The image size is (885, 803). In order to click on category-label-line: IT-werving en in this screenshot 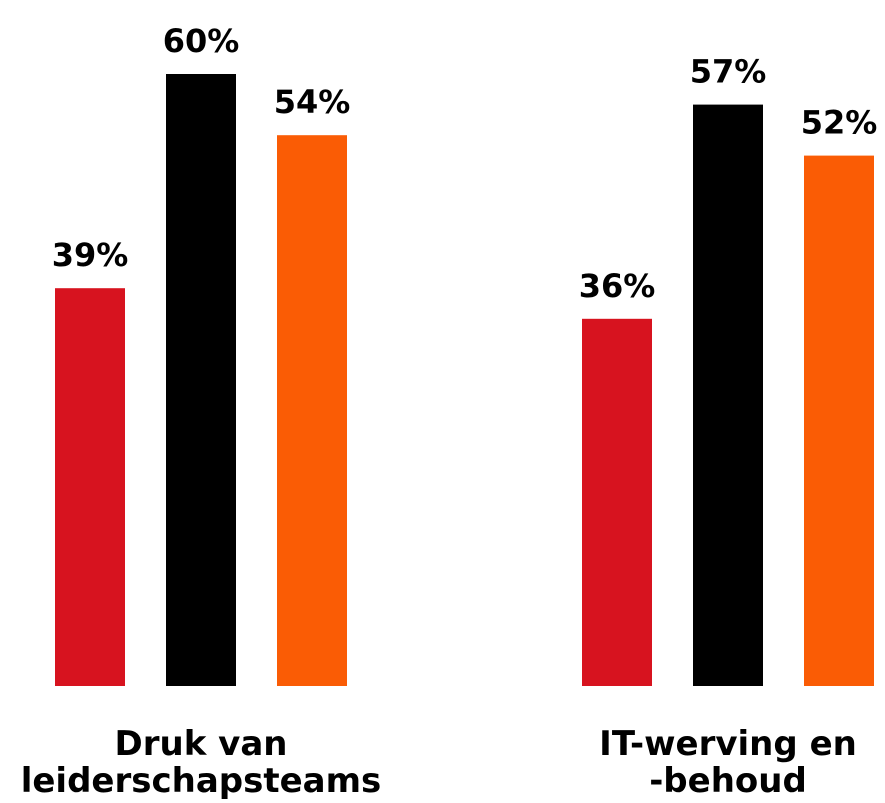, I will do `click(728, 744)`.